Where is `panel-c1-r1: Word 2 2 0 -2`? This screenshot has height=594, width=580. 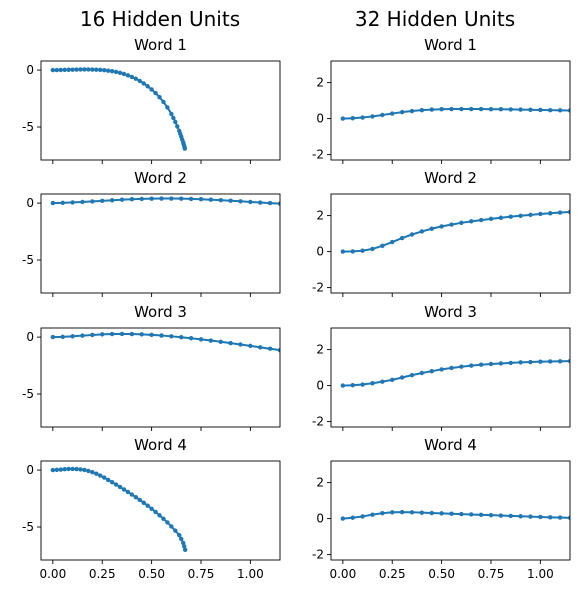
panel-c1-r1: Word 2 2 0 -2 is located at coordinates (441, 233).